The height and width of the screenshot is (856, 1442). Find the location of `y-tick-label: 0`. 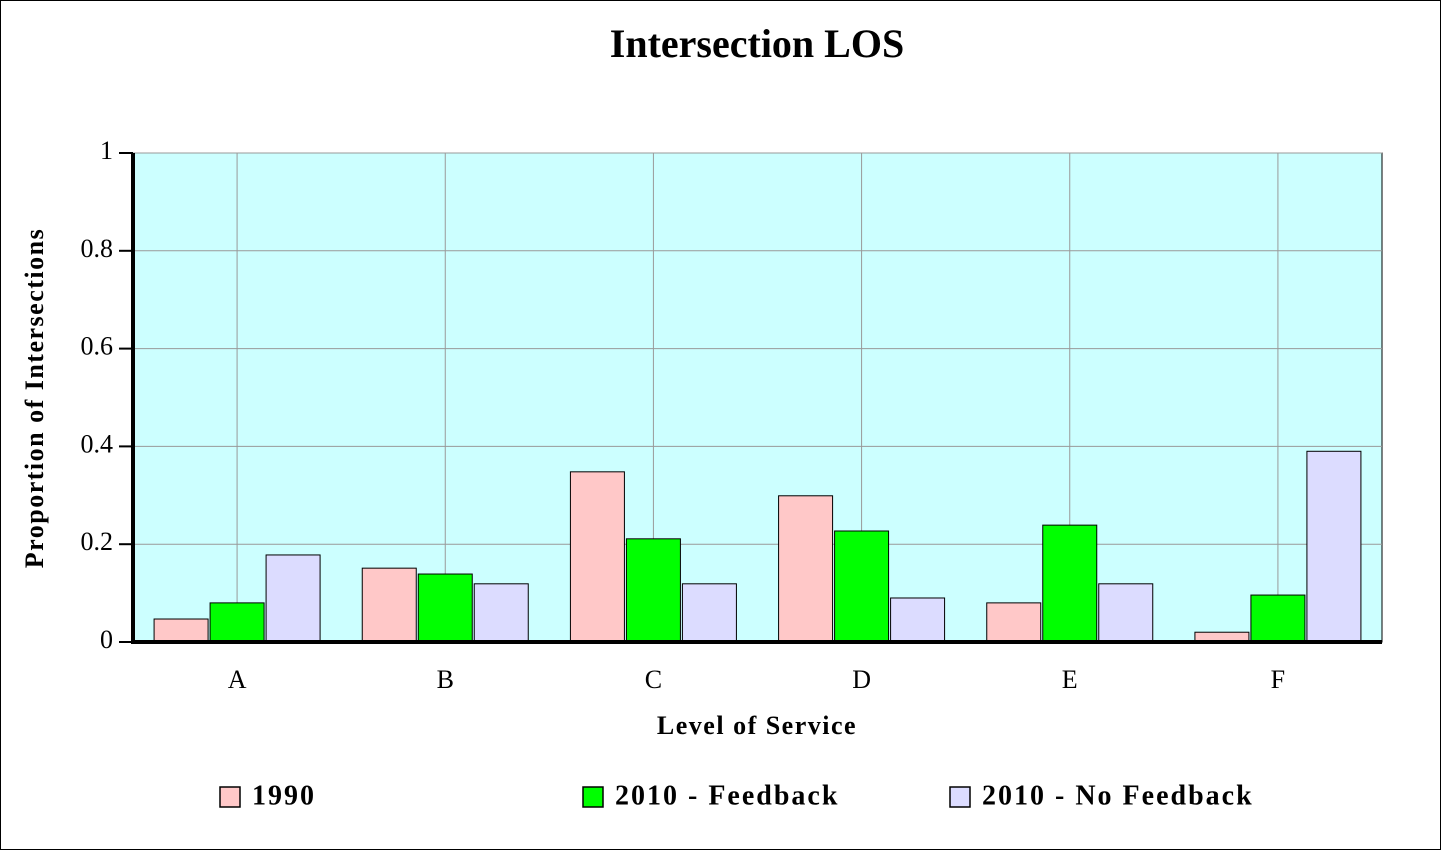

y-tick-label: 0 is located at coordinates (106, 639).